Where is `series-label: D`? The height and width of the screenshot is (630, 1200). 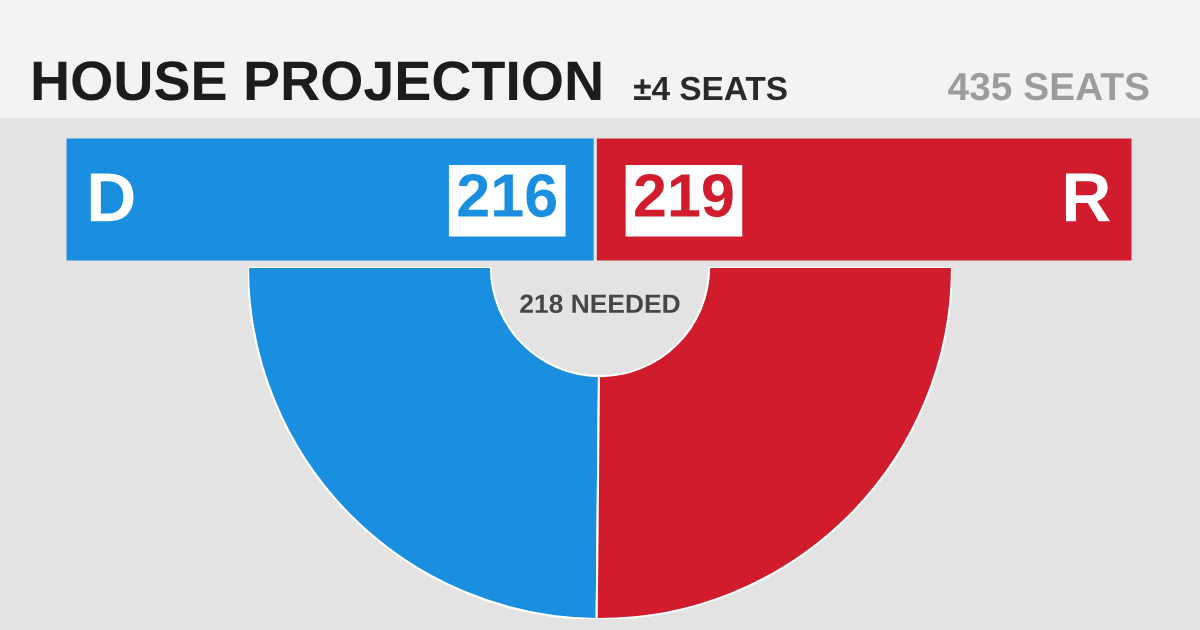
series-label: D is located at coordinates (112, 197).